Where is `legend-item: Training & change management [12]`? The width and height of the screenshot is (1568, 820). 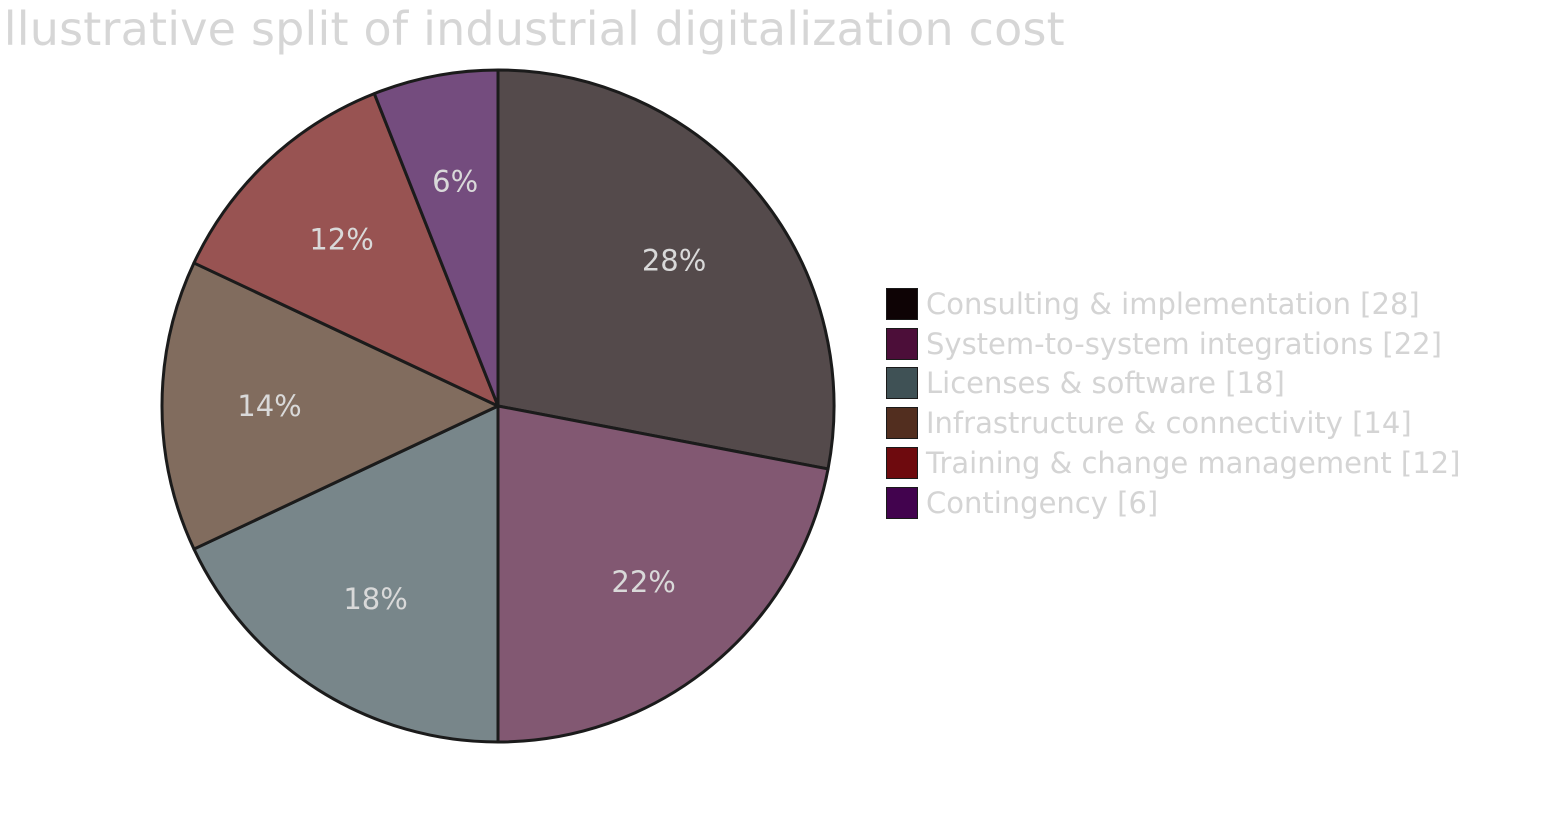
legend-item: Training & change management [12] is located at coordinates (1173, 463).